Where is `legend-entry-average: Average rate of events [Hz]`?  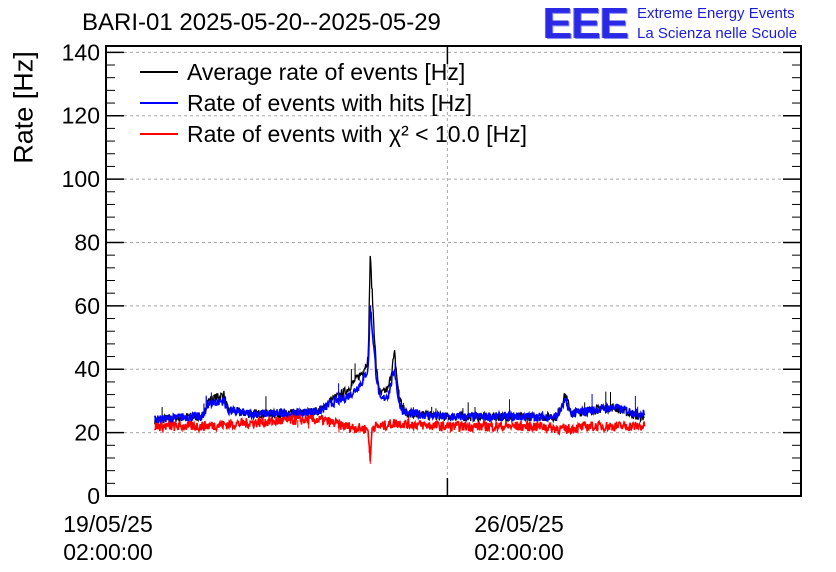
legend-entry-average: Average rate of events [Hz] is located at coordinates (302, 72).